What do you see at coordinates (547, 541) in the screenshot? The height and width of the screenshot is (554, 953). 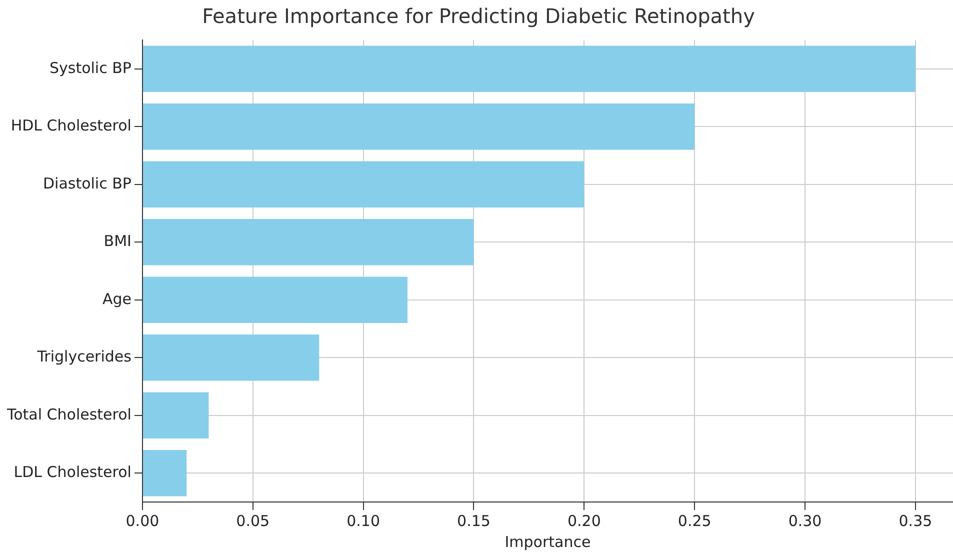 I see `x-axis-title: Importance` at bounding box center [547, 541].